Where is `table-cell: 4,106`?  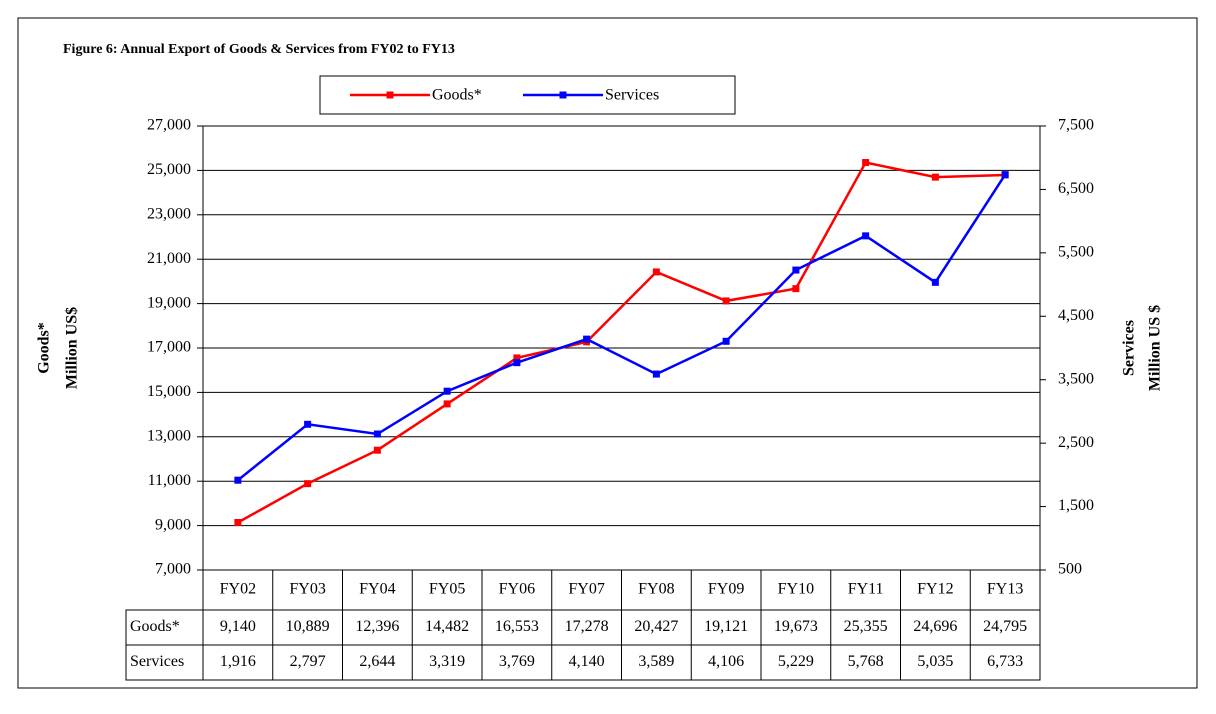
table-cell: 4,106 is located at coordinates (726, 661).